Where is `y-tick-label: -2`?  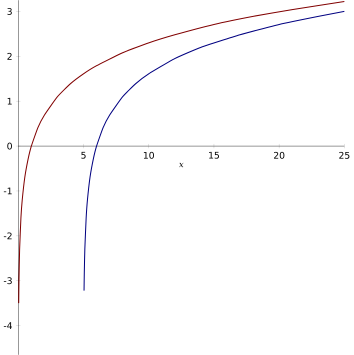 y-tick-label: -2 is located at coordinates (8, 236).